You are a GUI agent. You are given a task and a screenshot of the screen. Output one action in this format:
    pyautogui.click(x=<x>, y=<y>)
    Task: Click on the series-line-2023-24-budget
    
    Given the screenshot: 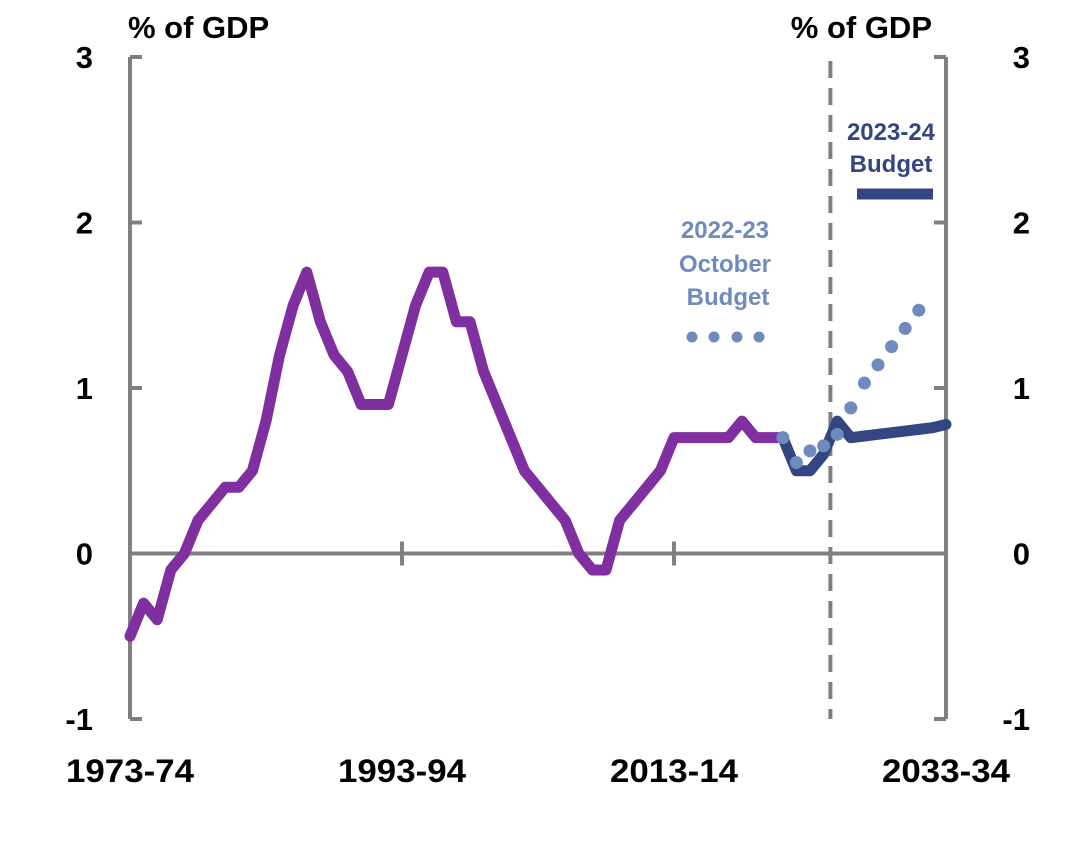 What is the action you would take?
    pyautogui.click(x=864, y=446)
    